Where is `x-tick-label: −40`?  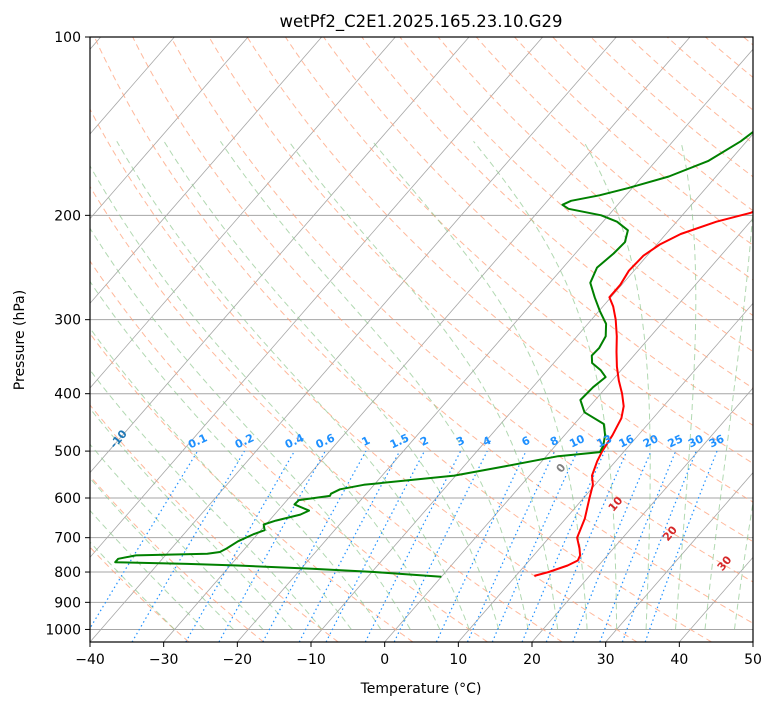
x-tick-label: −40 is located at coordinates (90, 660).